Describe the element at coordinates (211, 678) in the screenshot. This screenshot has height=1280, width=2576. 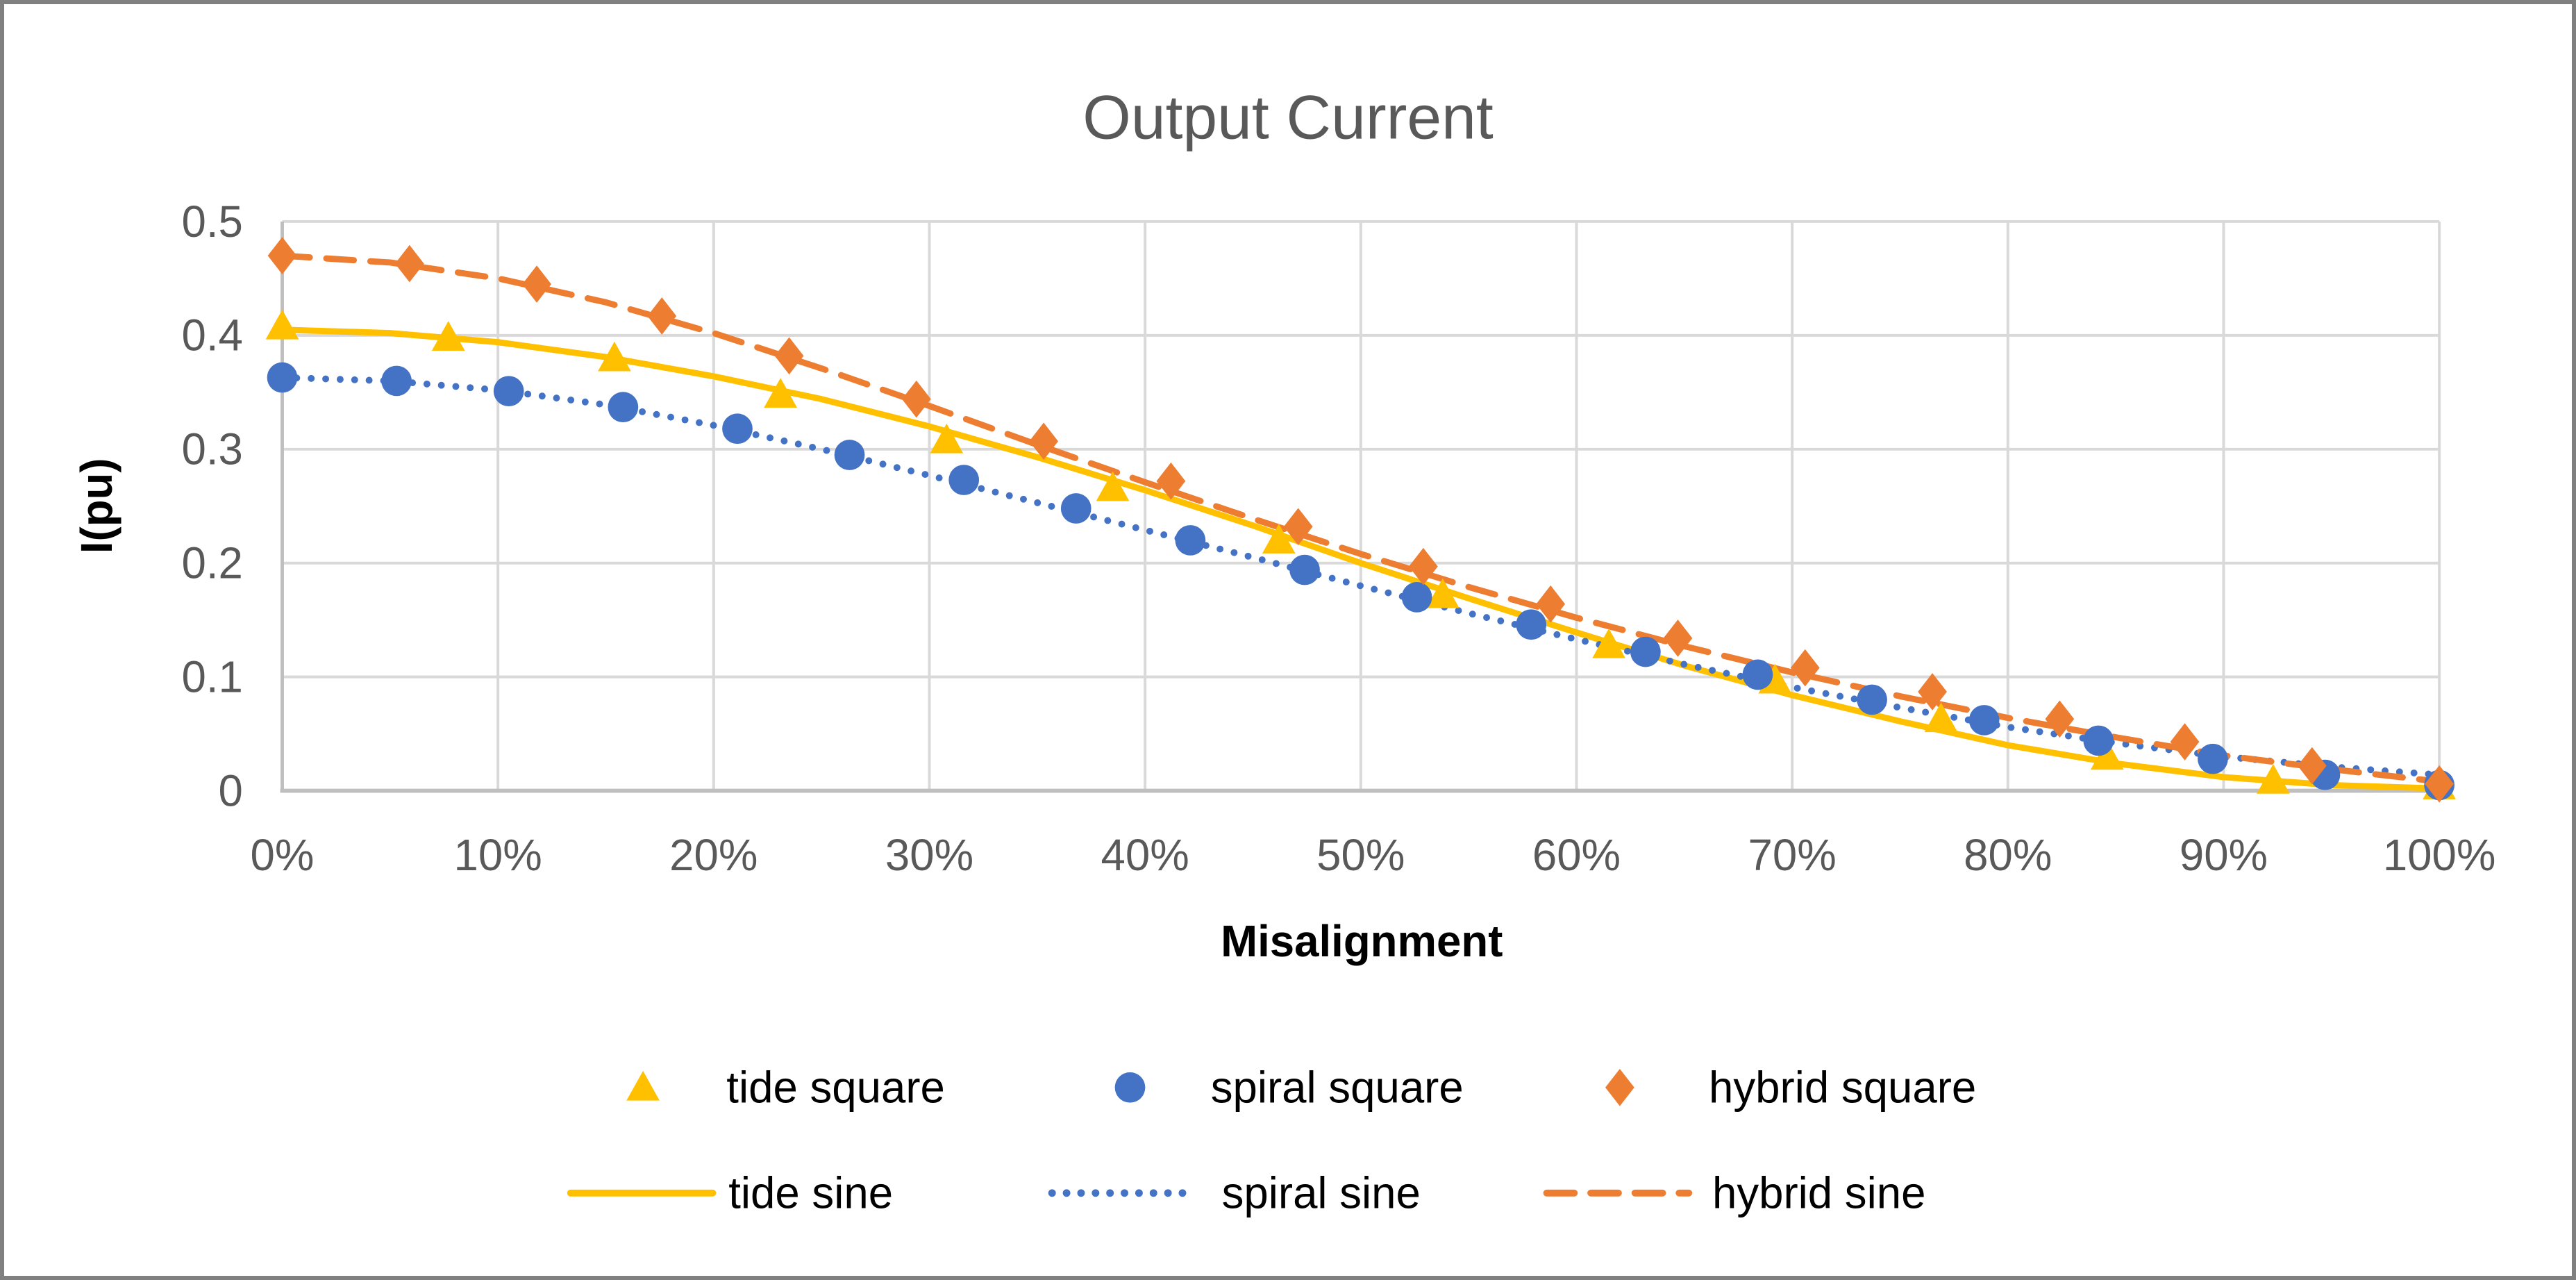
I see `y-tick-label-0.1: 0.1` at that location.